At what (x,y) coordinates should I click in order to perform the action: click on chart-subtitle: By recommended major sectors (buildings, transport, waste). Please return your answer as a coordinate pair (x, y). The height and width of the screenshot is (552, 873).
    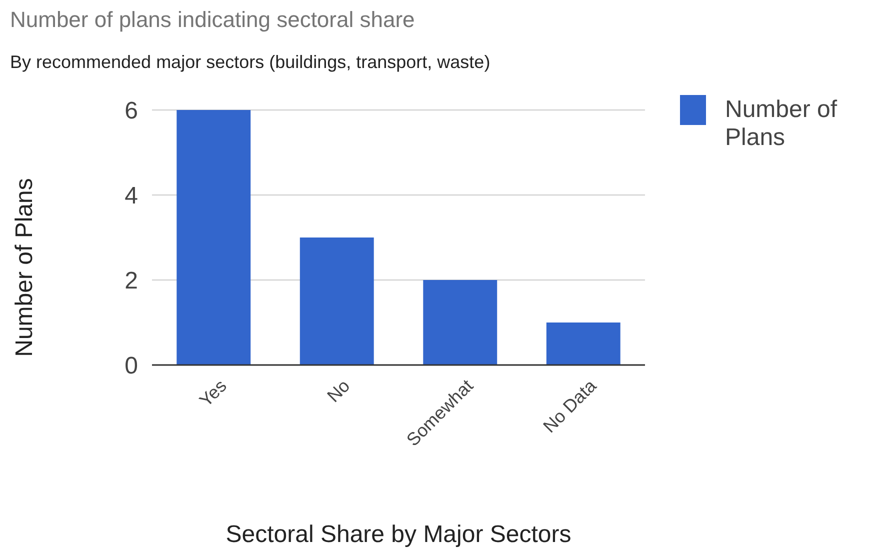
    Looking at the image, I should click on (250, 62).